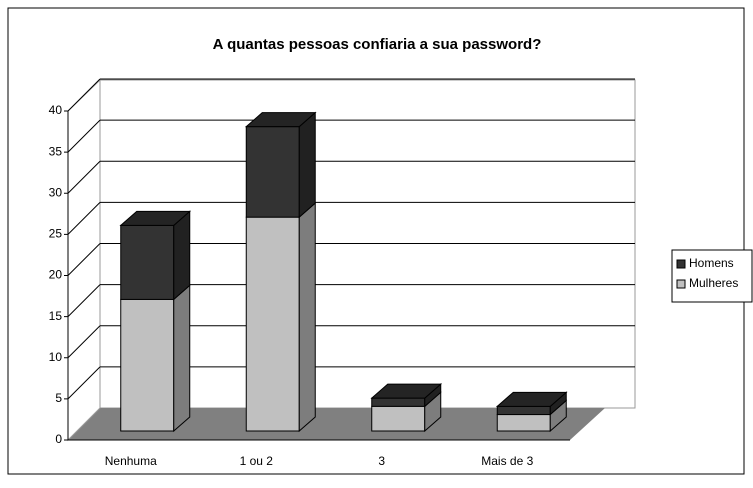  Describe the element at coordinates (56, 357) in the screenshot. I see `y-tick-label: 10` at that location.